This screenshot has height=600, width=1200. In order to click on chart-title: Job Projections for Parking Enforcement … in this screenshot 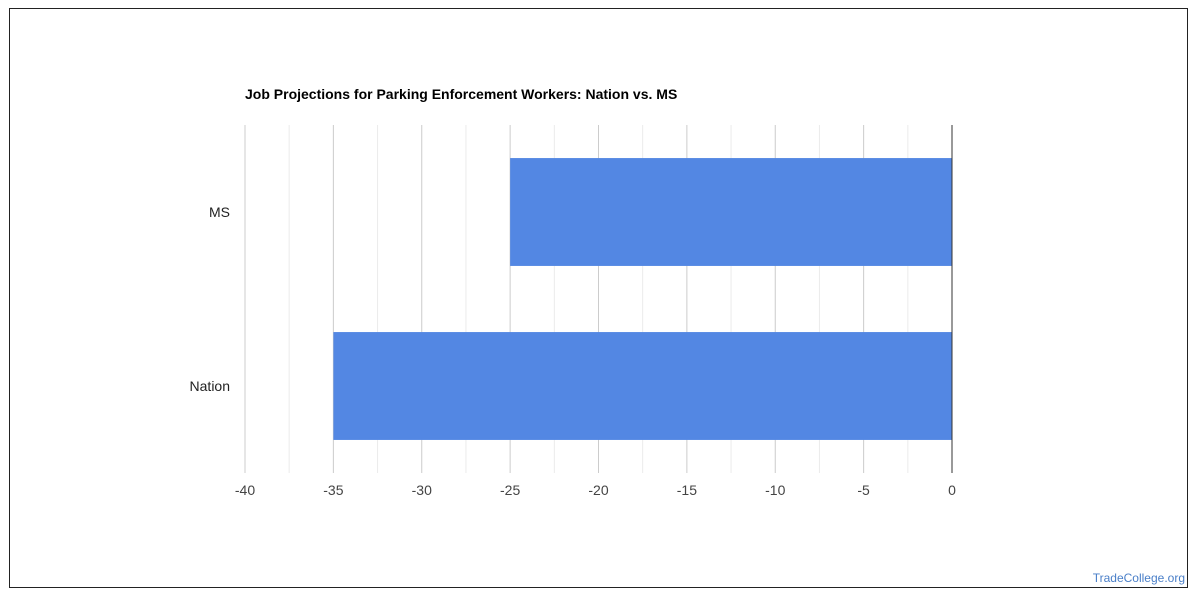, I will do `click(461, 94)`.